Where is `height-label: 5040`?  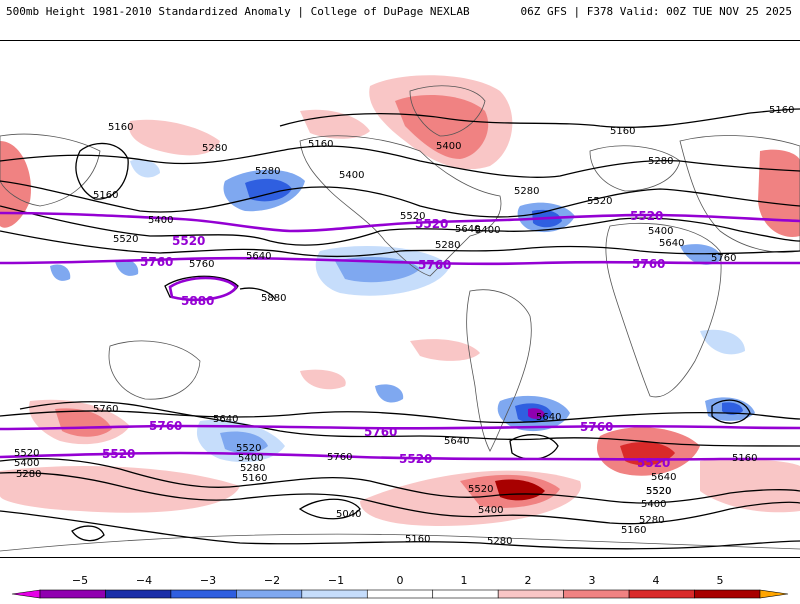 height-label: 5040 is located at coordinates (348, 514).